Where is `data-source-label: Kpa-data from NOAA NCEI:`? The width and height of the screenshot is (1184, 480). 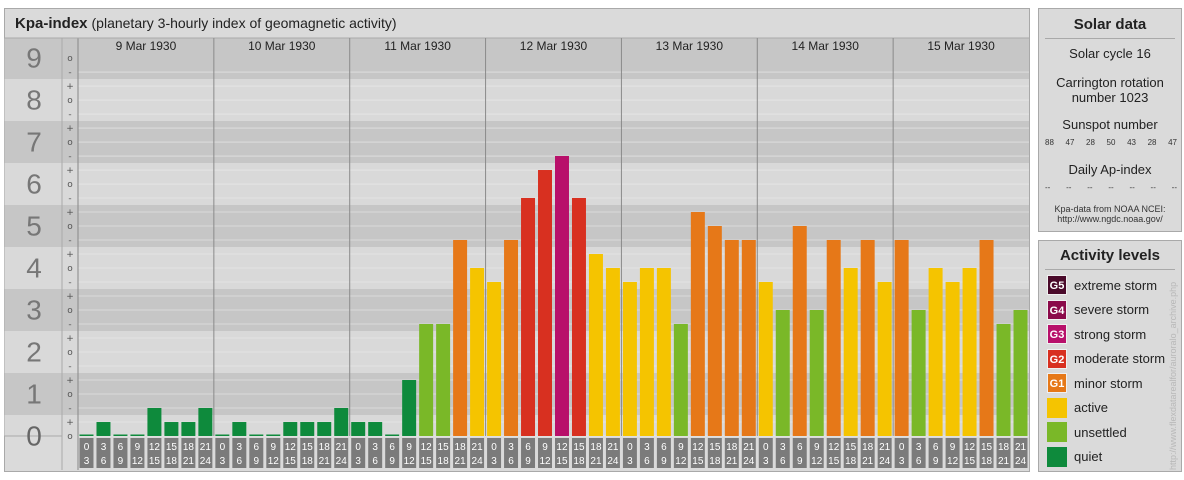 data-source-label: Kpa-data from NOAA NCEI: is located at coordinates (1110, 209).